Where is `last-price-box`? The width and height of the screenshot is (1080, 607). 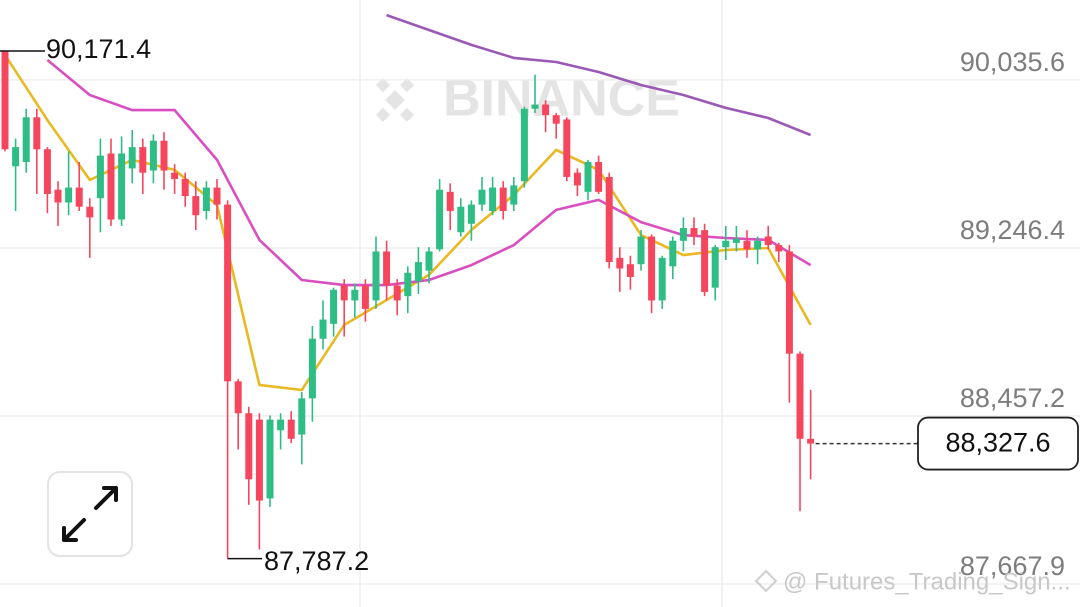
last-price-box is located at coordinates (998, 443).